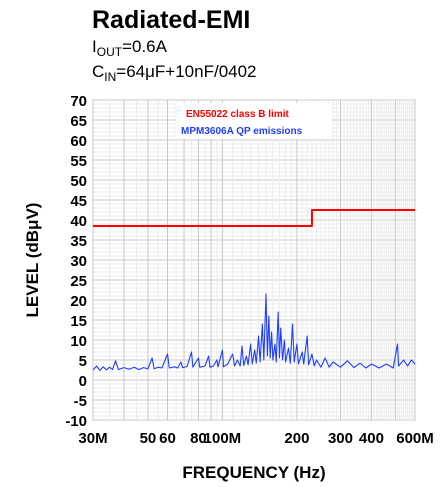 Image resolution: width=444 pixels, height=487 pixels. Describe the element at coordinates (80, 401) in the screenshot. I see `y-tick-label: -5` at that location.